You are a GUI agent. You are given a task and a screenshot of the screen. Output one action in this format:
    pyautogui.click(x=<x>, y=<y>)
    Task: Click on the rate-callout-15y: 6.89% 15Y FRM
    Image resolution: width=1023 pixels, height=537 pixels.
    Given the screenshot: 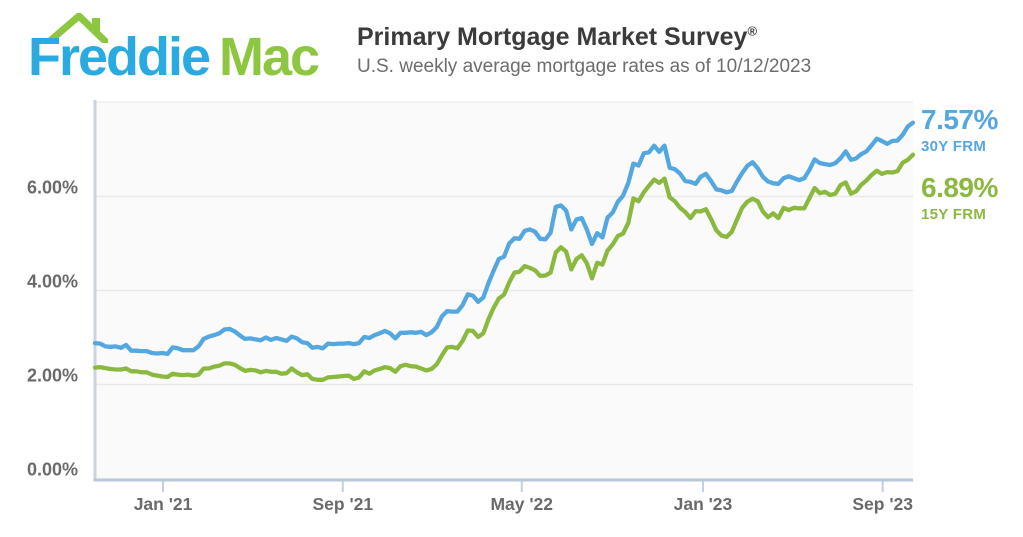 What is the action you would take?
    pyautogui.click(x=971, y=197)
    